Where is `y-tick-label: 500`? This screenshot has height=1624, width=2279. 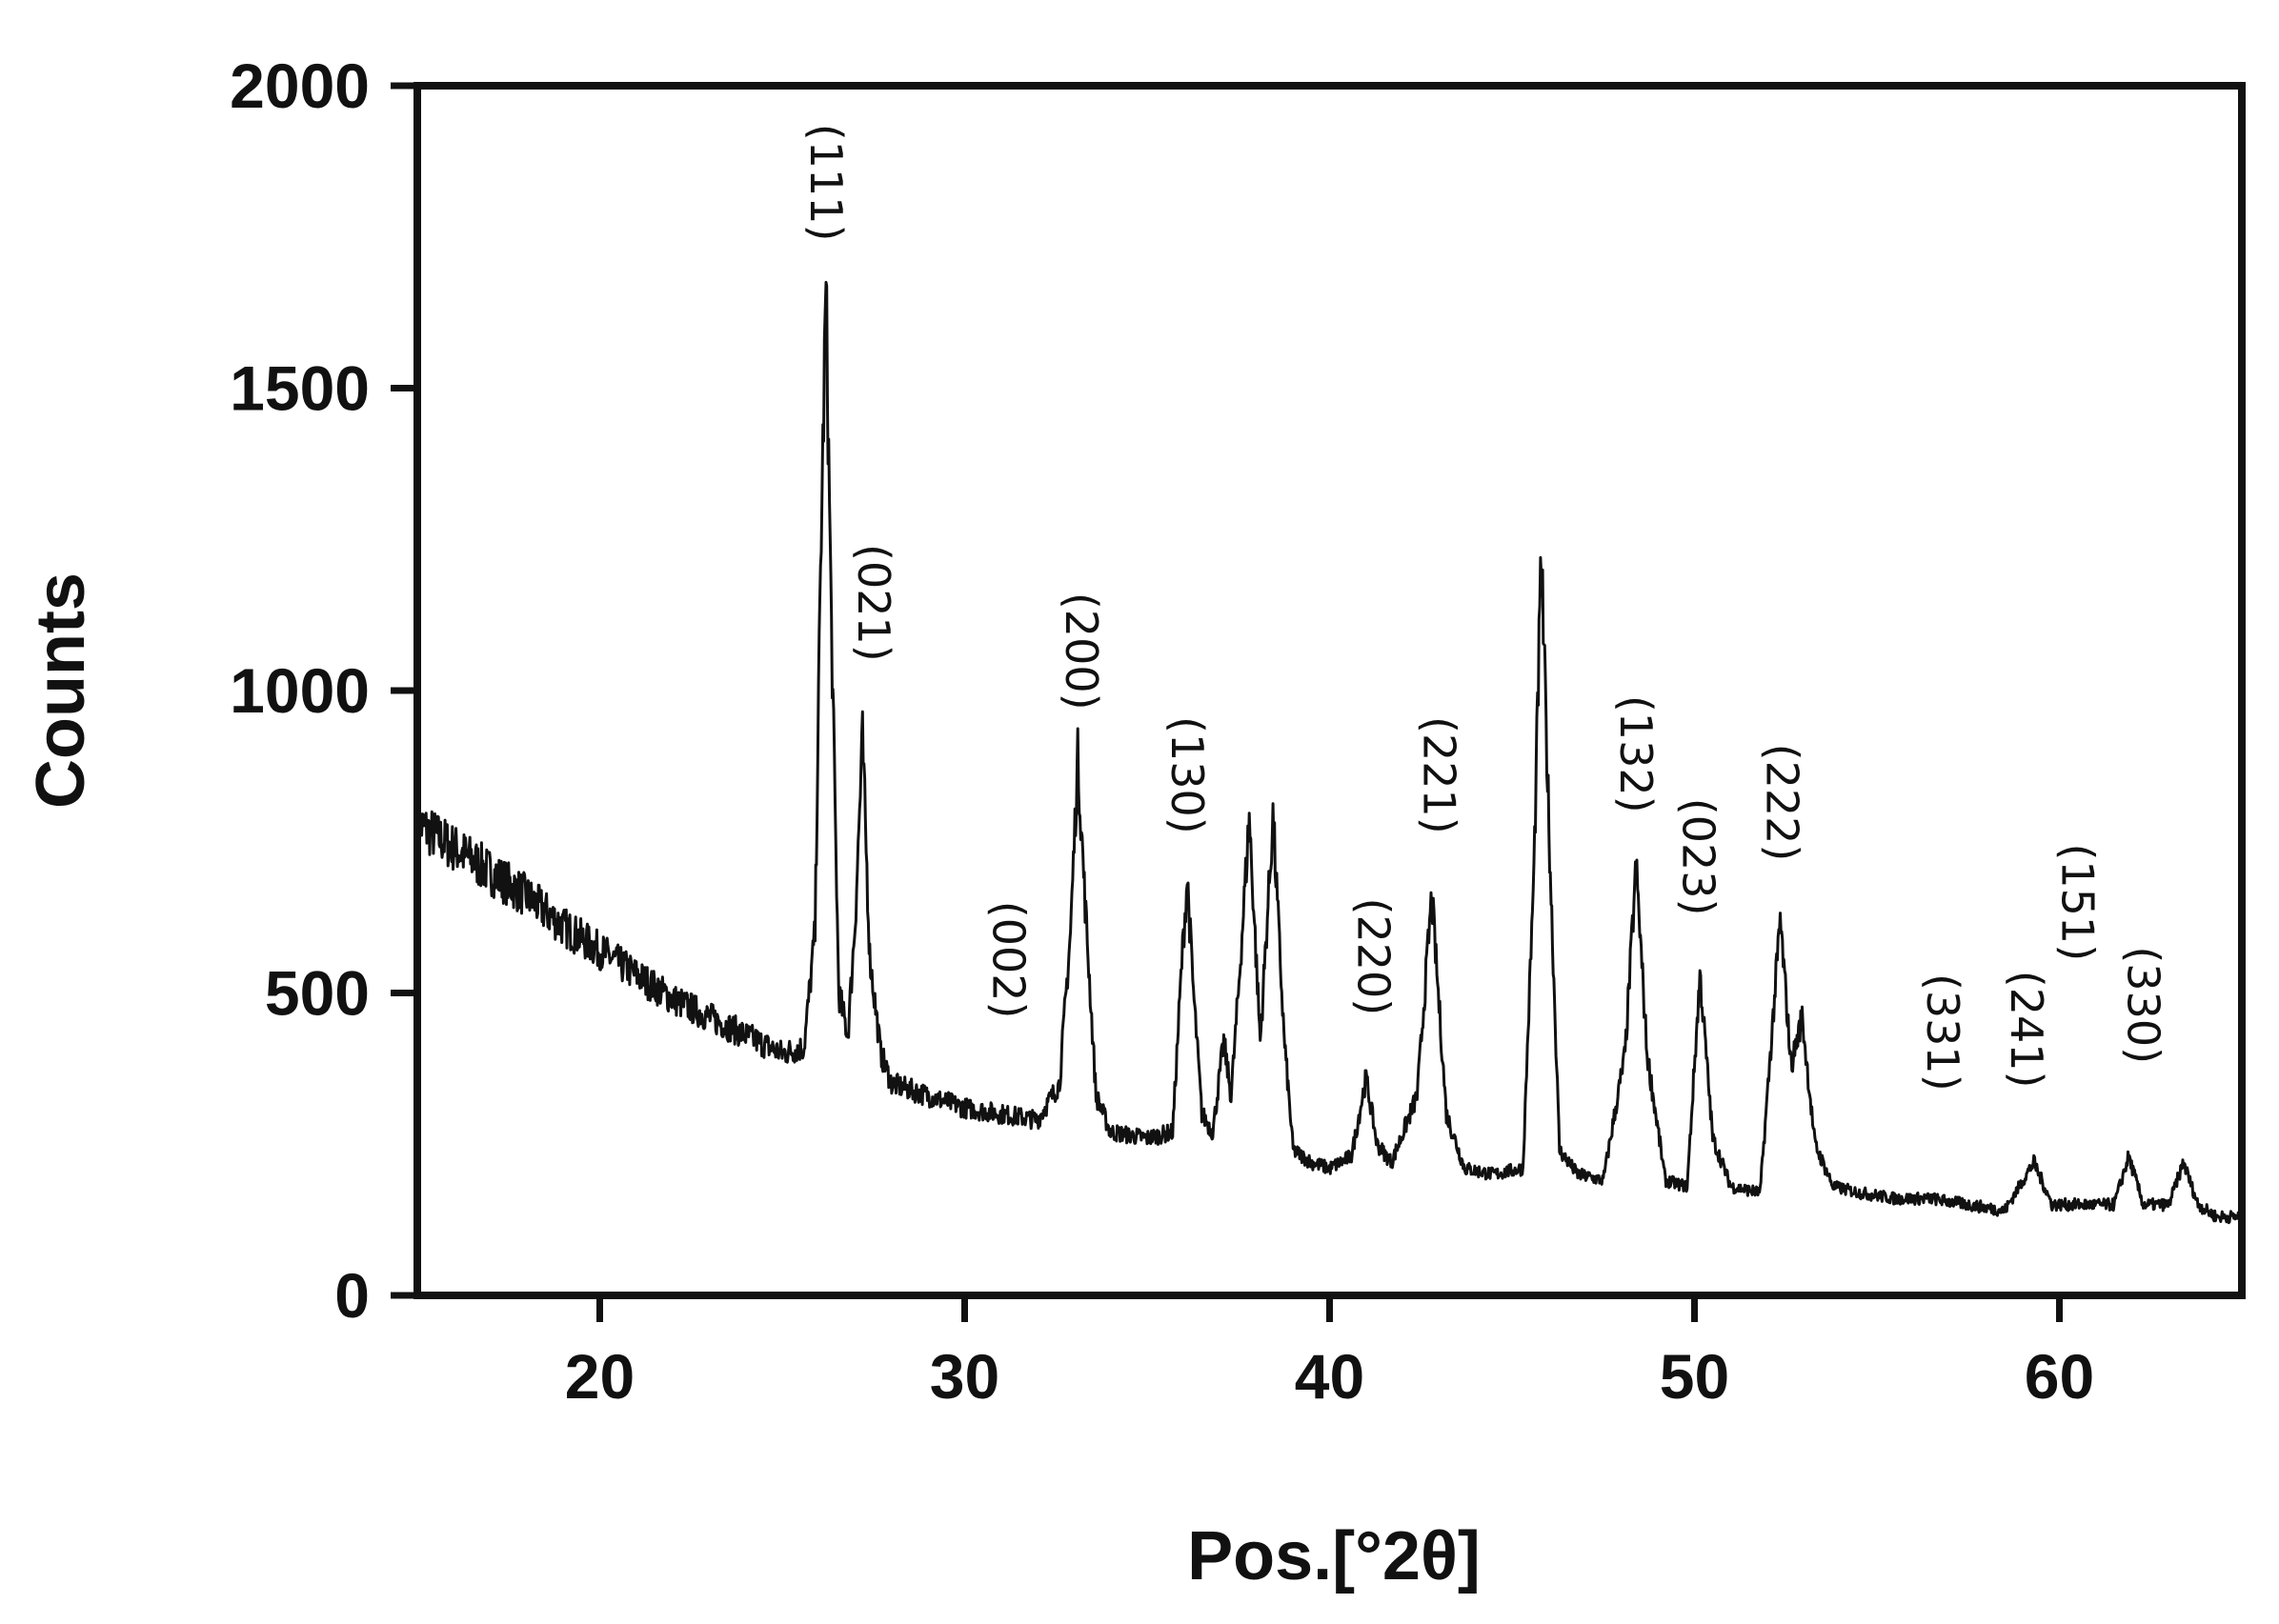 y-tick-label: 500 is located at coordinates (318, 993).